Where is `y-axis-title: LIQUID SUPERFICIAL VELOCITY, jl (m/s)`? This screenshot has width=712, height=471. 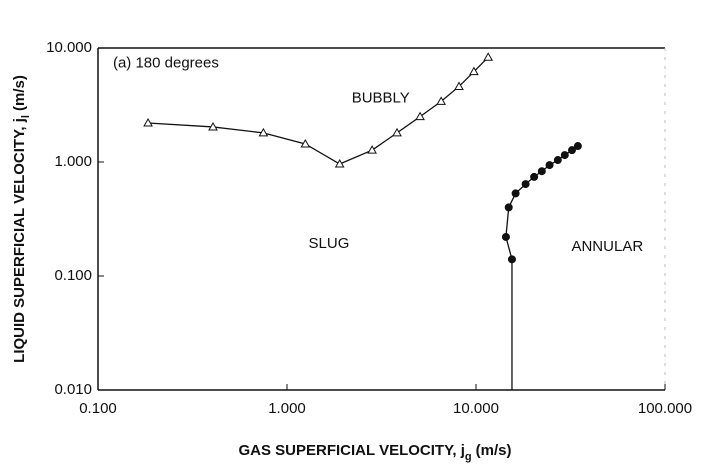 y-axis-title: LIQUID SUPERFICIAL VELOCITY, jl (m/s) is located at coordinates (21, 219).